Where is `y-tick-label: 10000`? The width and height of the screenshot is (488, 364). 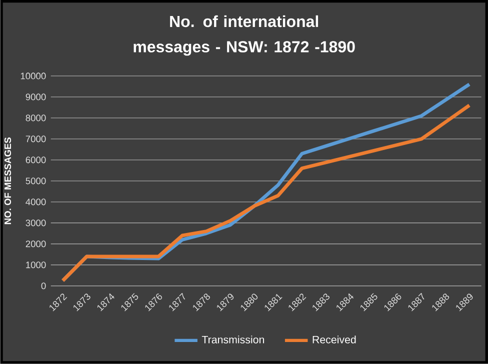
y-tick-label: 10000 is located at coordinates (33, 76).